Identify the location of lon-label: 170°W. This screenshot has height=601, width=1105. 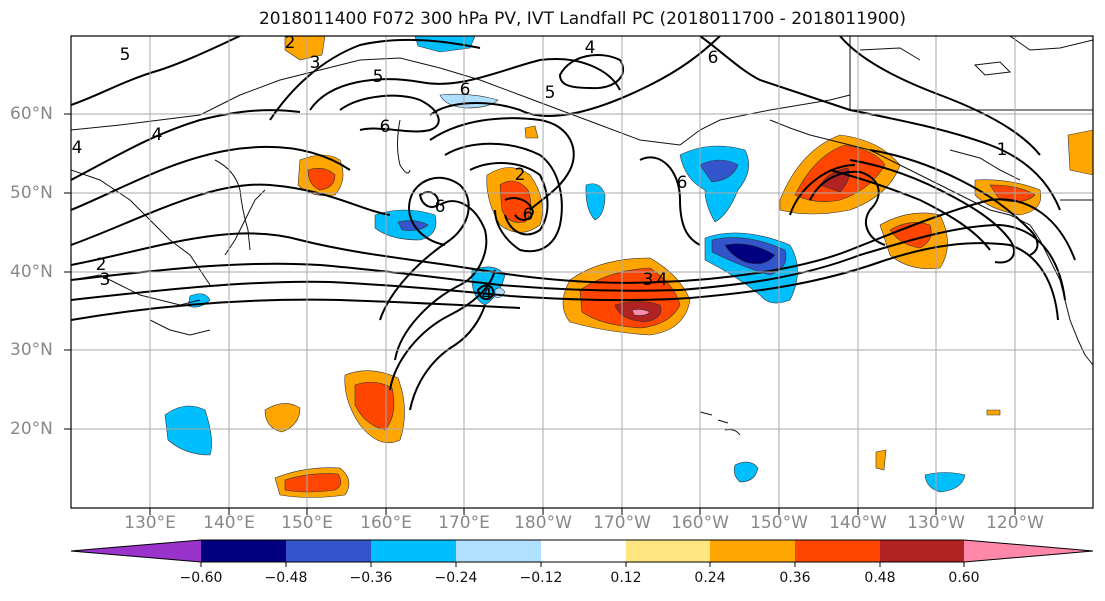
(622, 523).